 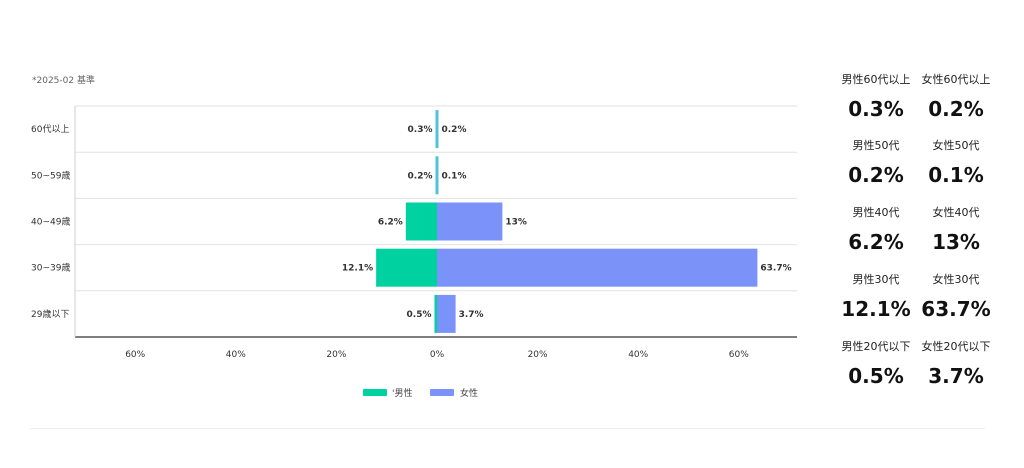 What do you see at coordinates (956, 145) in the screenshot?
I see `stat-label: 女性50代` at bounding box center [956, 145].